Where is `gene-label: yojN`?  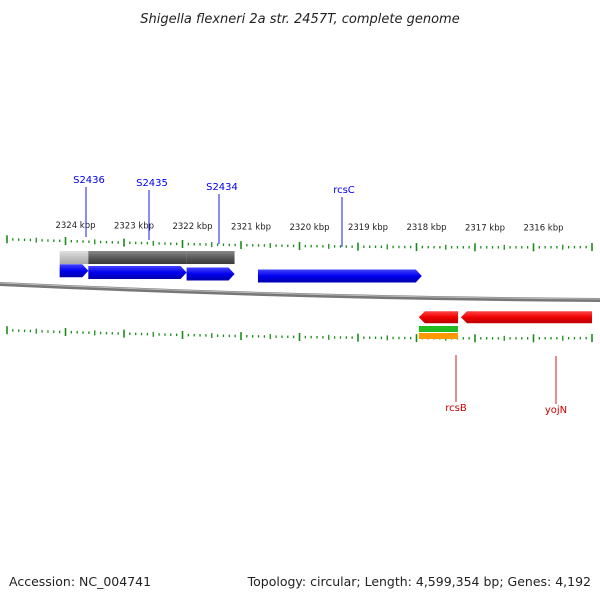
gene-label: yojN is located at coordinates (556, 410).